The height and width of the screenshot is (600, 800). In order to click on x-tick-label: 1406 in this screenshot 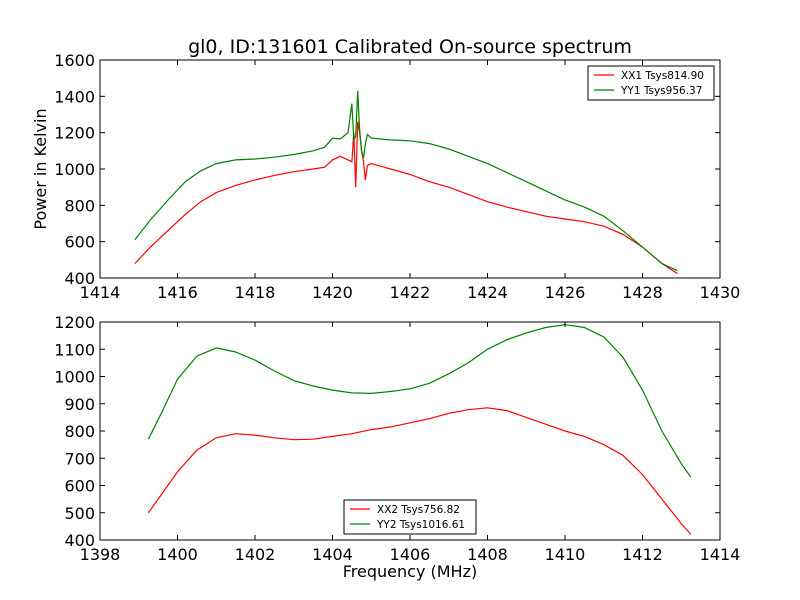, I will do `click(410, 554)`.